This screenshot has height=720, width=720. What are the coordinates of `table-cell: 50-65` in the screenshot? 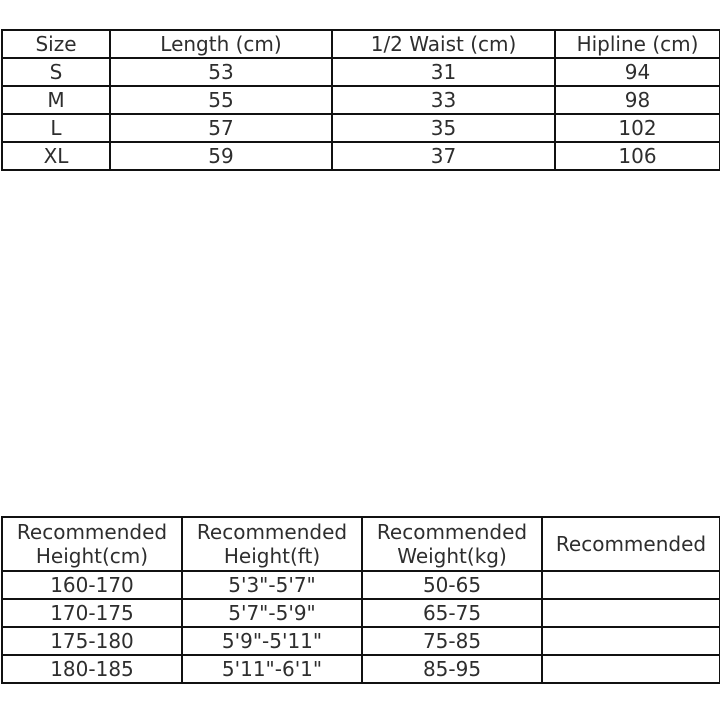 It's located at (452, 585).